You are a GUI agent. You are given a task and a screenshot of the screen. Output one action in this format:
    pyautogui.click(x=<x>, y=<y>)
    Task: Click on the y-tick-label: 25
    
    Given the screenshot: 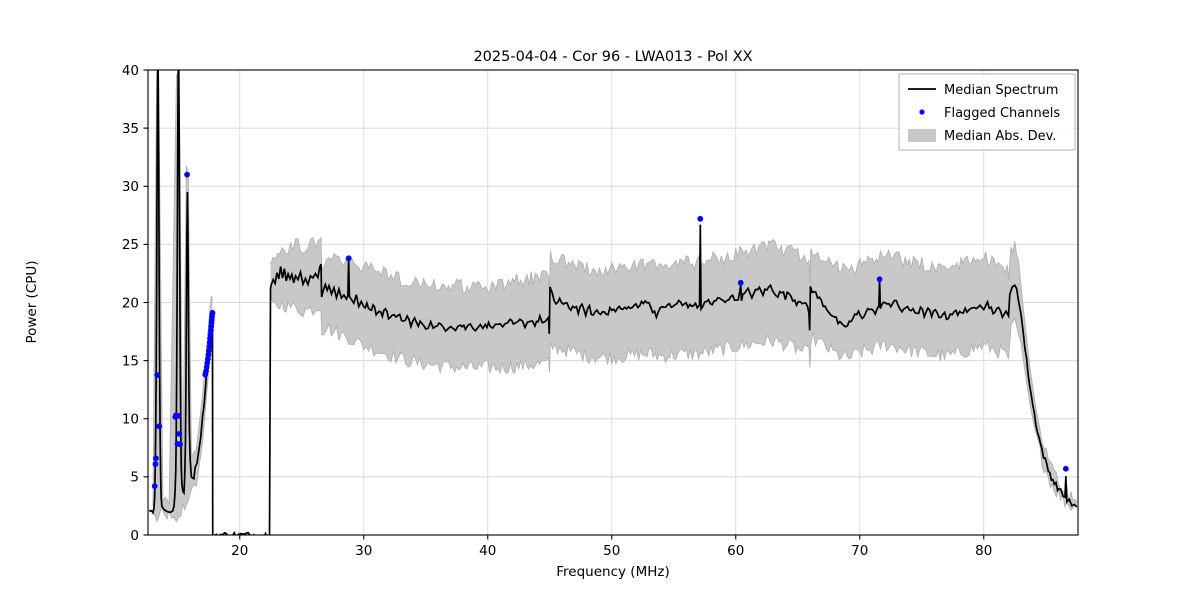 What is the action you would take?
    pyautogui.click(x=130, y=245)
    